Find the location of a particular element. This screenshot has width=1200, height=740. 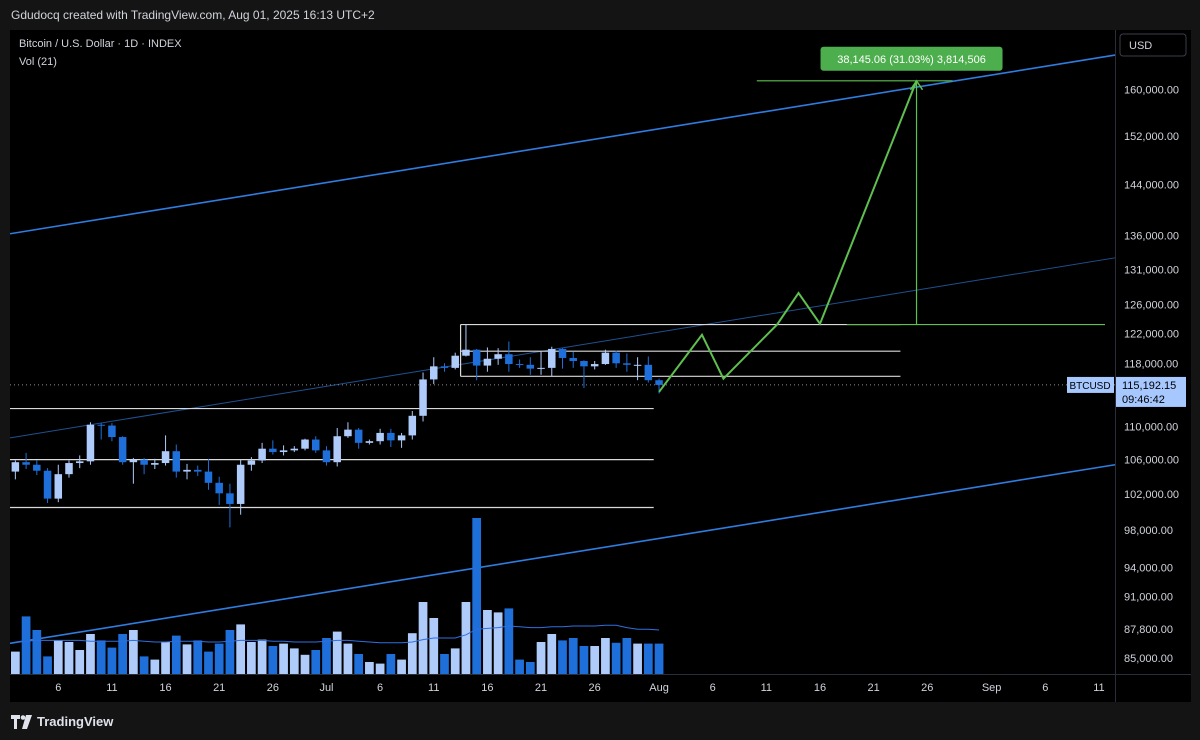

tradingview-logo: TradingView is located at coordinates (62, 721).